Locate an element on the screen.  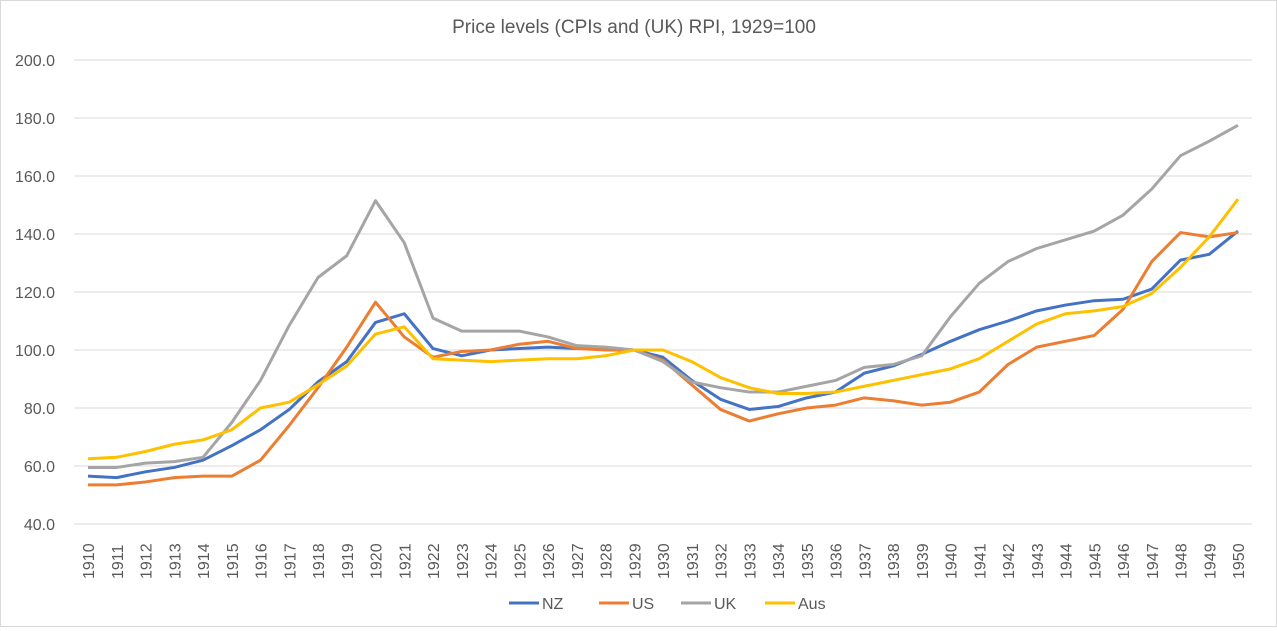
legend-label: NZ is located at coordinates (553, 604).